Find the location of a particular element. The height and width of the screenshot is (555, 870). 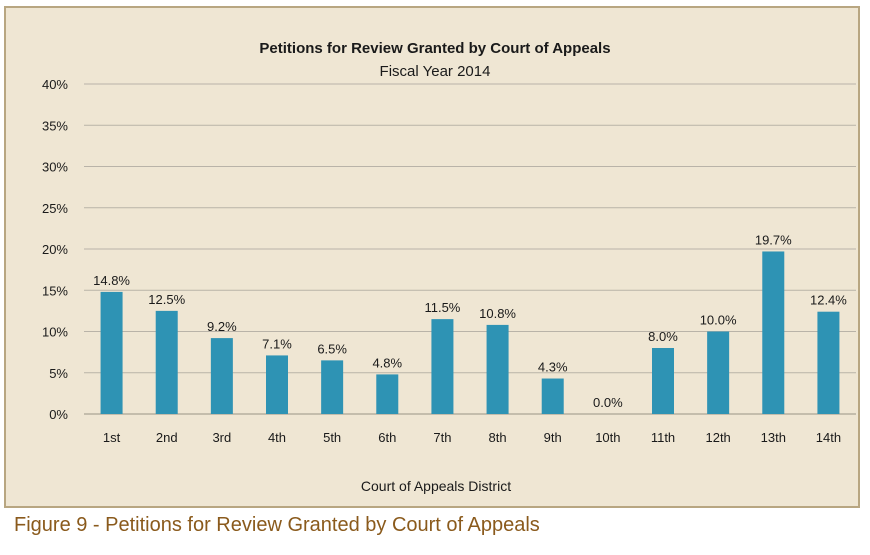

data-label: 4.8% is located at coordinates (387, 362).